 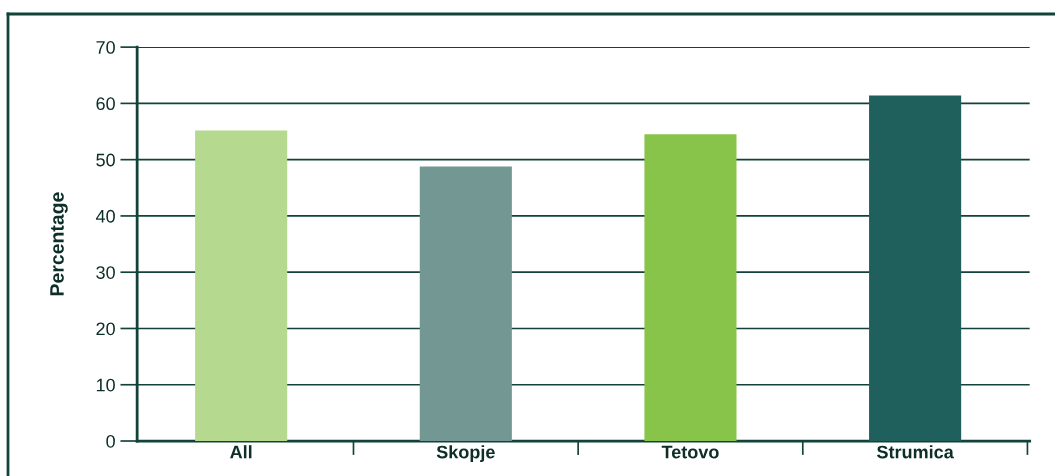 I want to click on x-tick-label: Tetovo, so click(x=690, y=452).